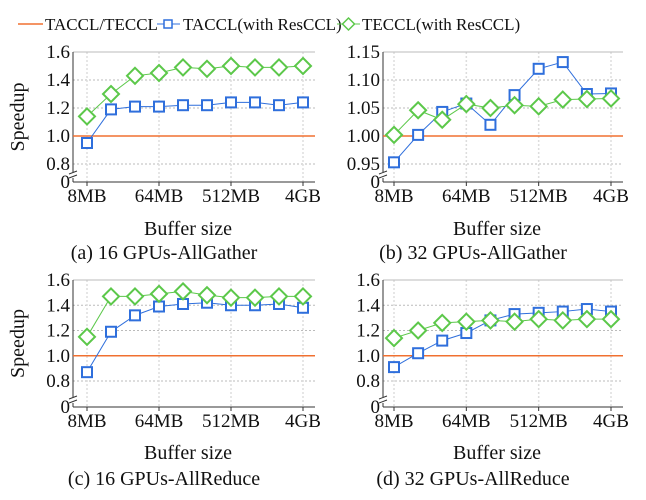 Image resolution: width=646 pixels, height=500 pixels. I want to click on panel-caption: (d) 32 GPUs-AllReduce, so click(472, 479).